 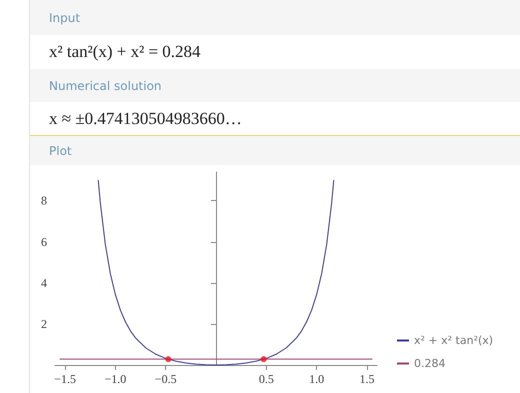 I want to click on x-tick-label: 1.5, so click(x=366, y=379).